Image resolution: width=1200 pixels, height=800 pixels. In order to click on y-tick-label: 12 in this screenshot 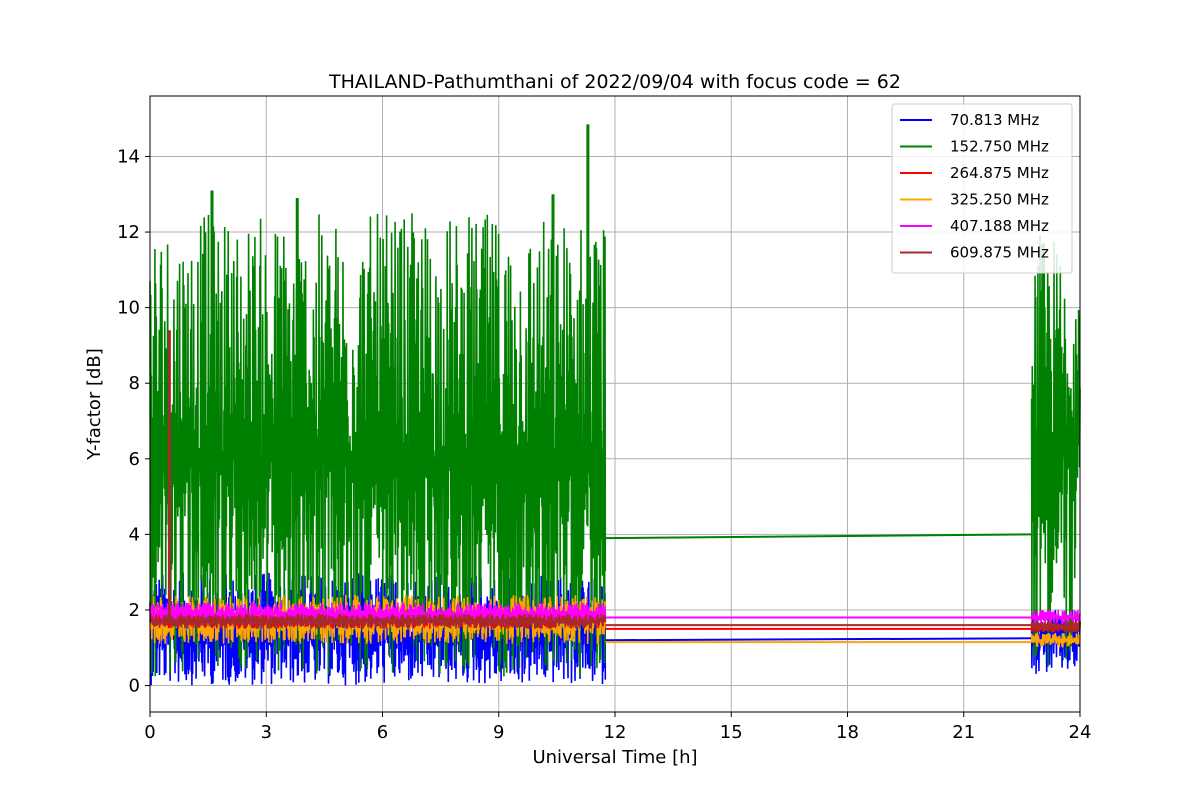, I will do `click(128, 232)`.